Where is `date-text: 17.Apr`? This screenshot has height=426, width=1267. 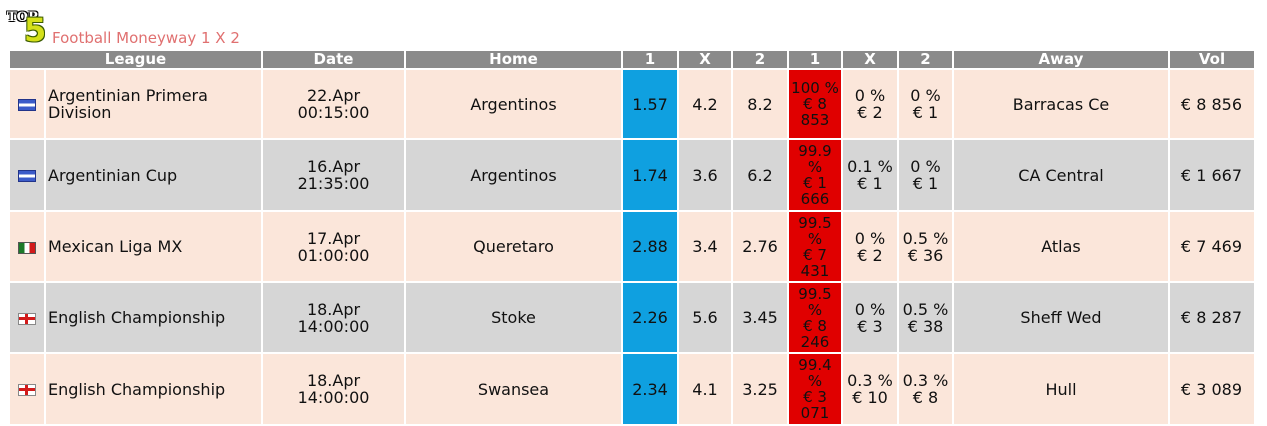 date-text: 17.Apr is located at coordinates (333, 238).